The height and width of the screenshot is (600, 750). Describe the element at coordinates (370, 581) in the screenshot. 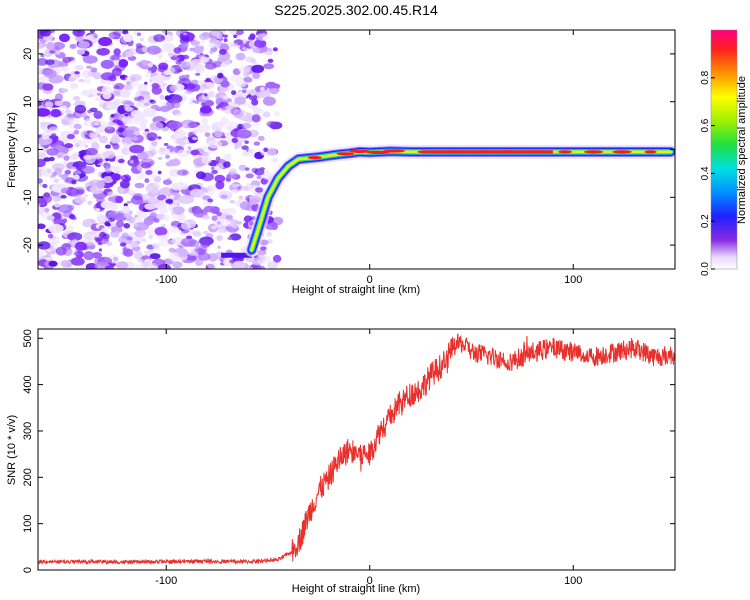

I see `snr-x-tick-label: 0` at that location.